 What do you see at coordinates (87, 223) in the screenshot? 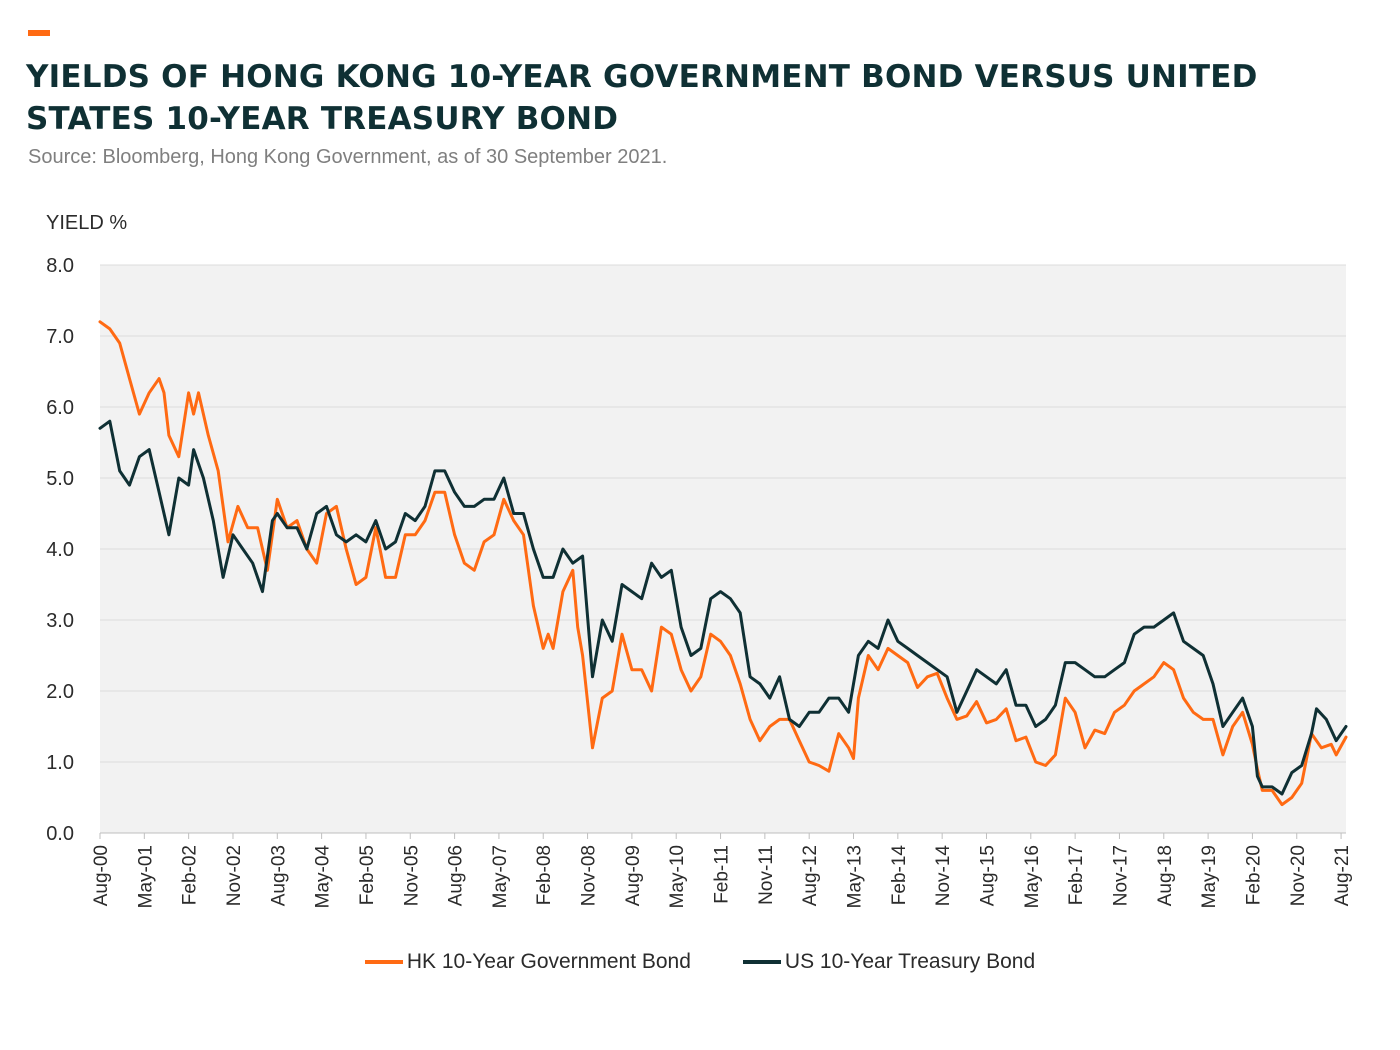
I see `y-axis-label: YIELD %` at bounding box center [87, 223].